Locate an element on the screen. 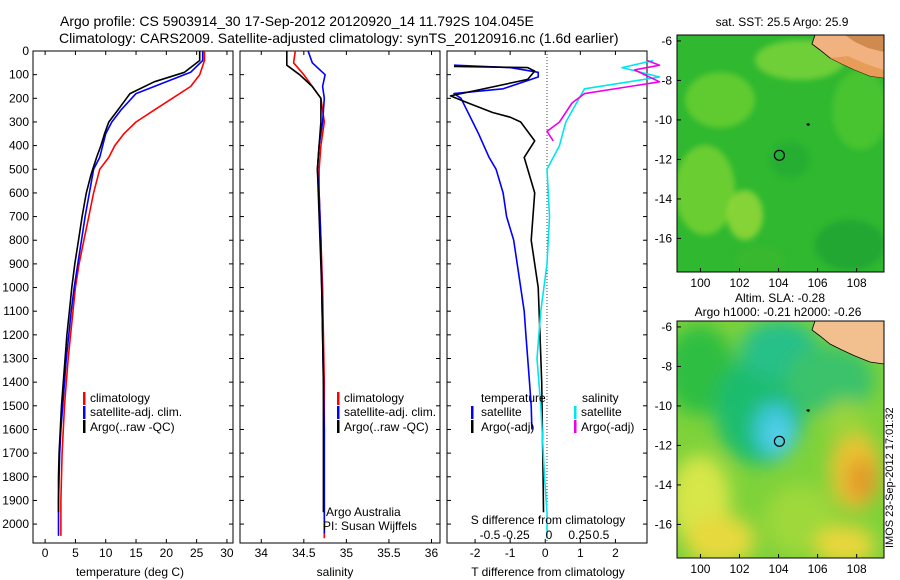  y-tick-label: 1500 is located at coordinates (15, 406).